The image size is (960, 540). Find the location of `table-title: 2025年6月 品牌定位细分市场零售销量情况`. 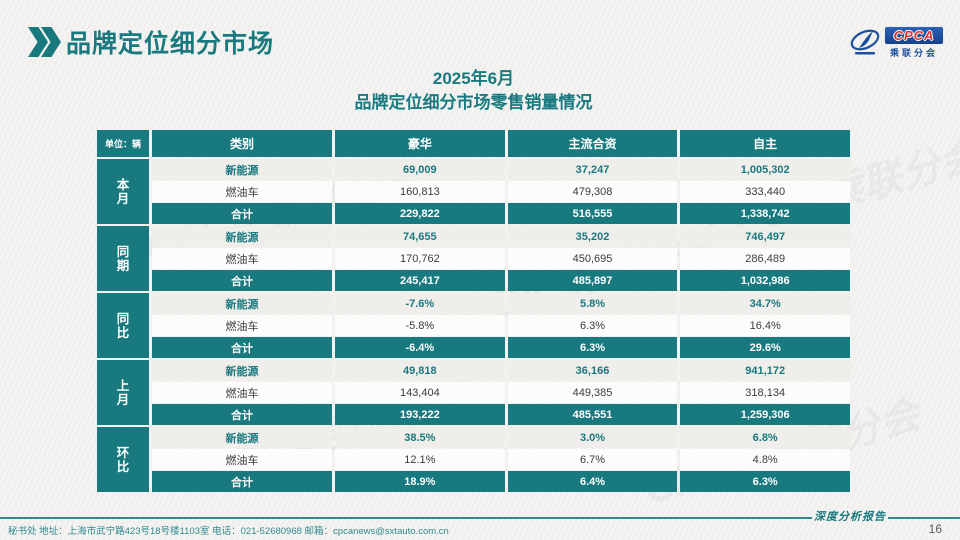

table-title: 2025年6月 品牌定位细分市场零售销量情况 is located at coordinates (473, 91).